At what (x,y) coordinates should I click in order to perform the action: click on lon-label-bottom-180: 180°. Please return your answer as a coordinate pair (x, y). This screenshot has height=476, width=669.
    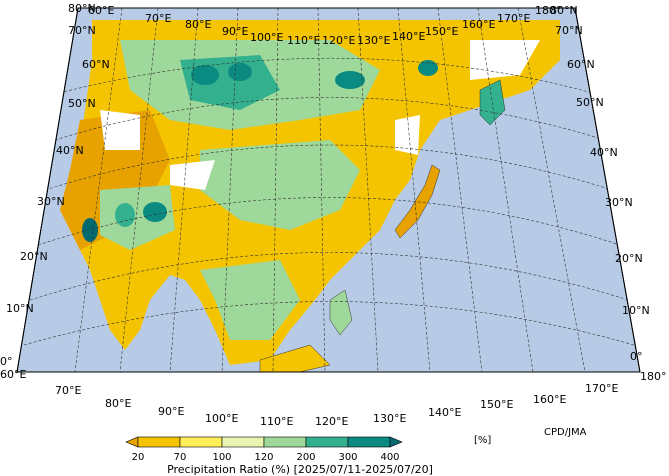
    Looking at the image, I should click on (653, 376).